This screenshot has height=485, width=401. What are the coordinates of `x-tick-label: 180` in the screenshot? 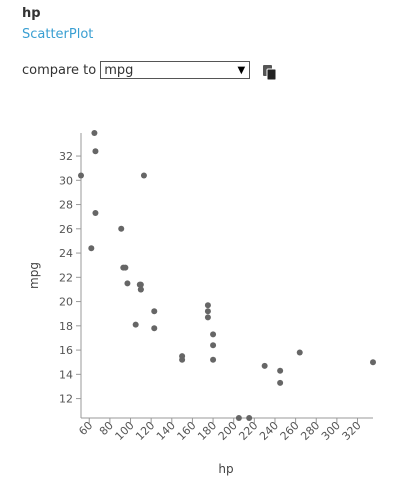 It's located at (207, 431).